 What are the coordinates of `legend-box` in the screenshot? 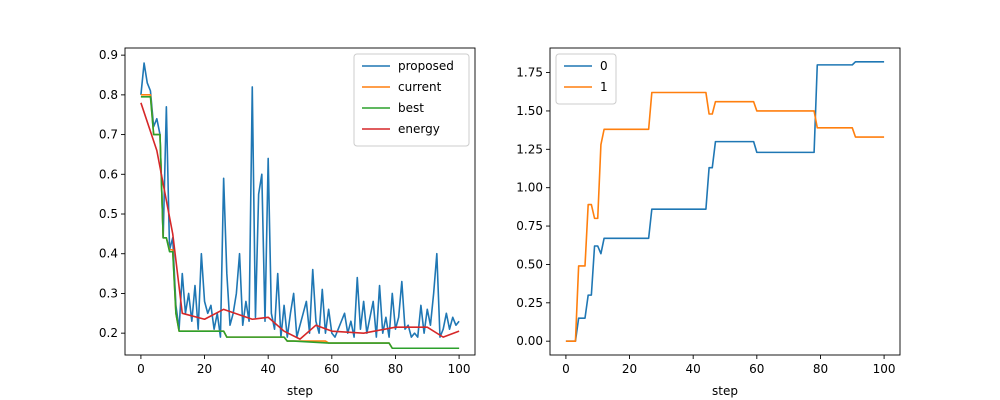 It's located at (411, 100).